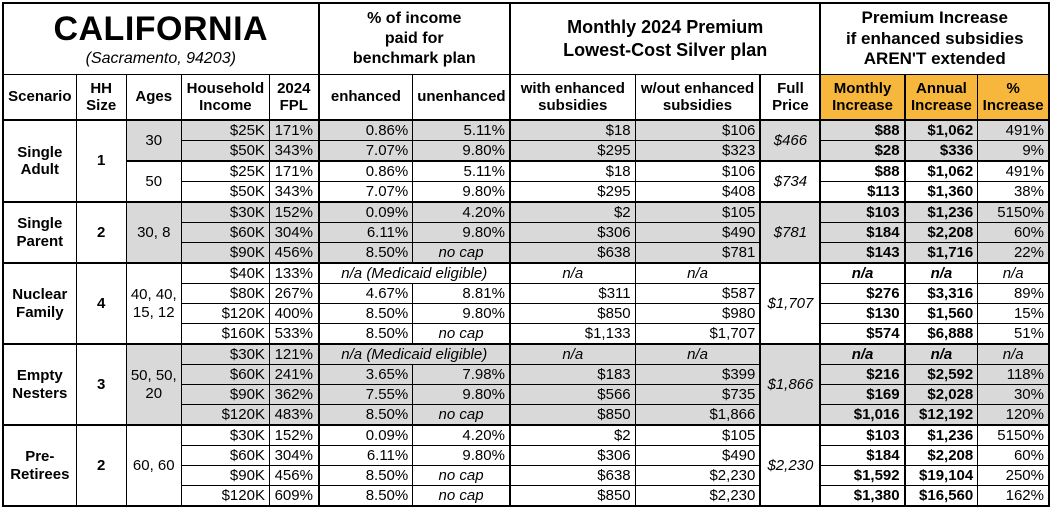 The image size is (1056, 511). Describe the element at coordinates (697, 253) in the screenshot. I see `premium-without-subsidies-cell: $781` at that location.